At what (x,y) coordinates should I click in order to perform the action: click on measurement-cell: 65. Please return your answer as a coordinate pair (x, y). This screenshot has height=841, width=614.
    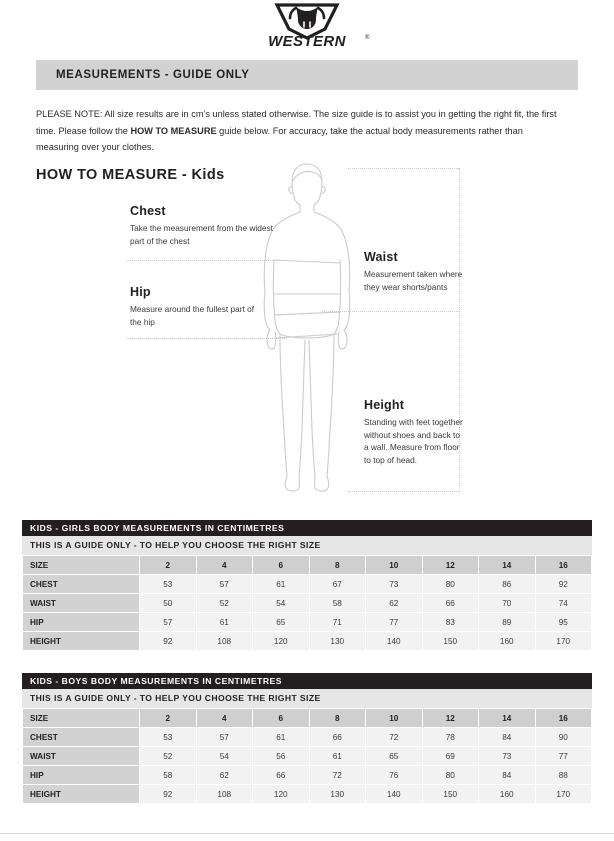
    Looking at the image, I should click on (394, 756).